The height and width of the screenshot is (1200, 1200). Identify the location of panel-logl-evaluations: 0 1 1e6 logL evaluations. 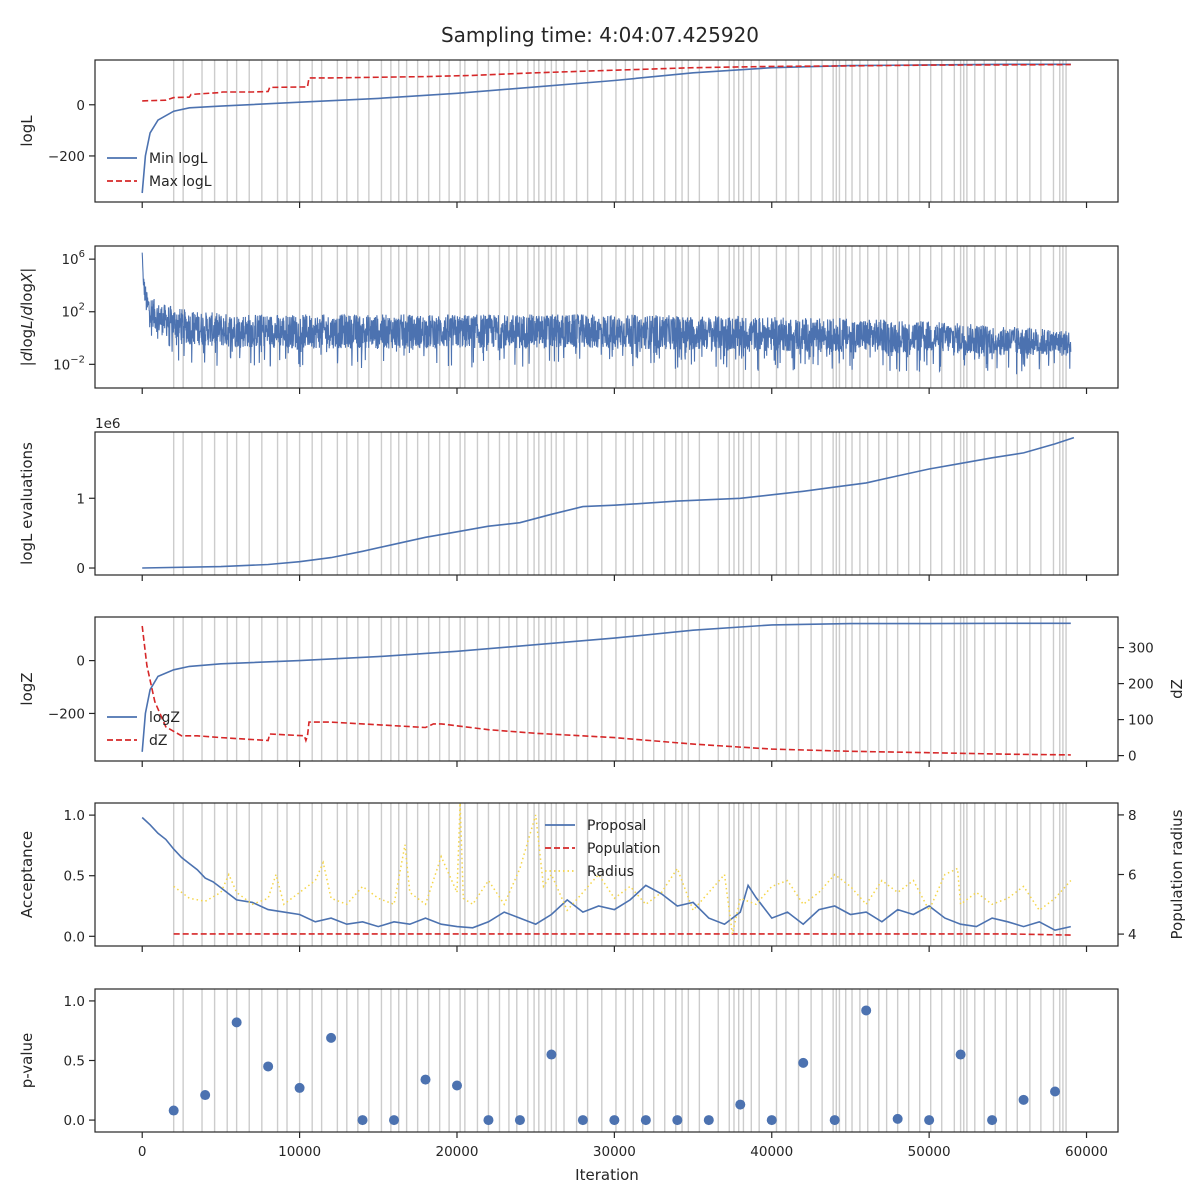
(568, 498).